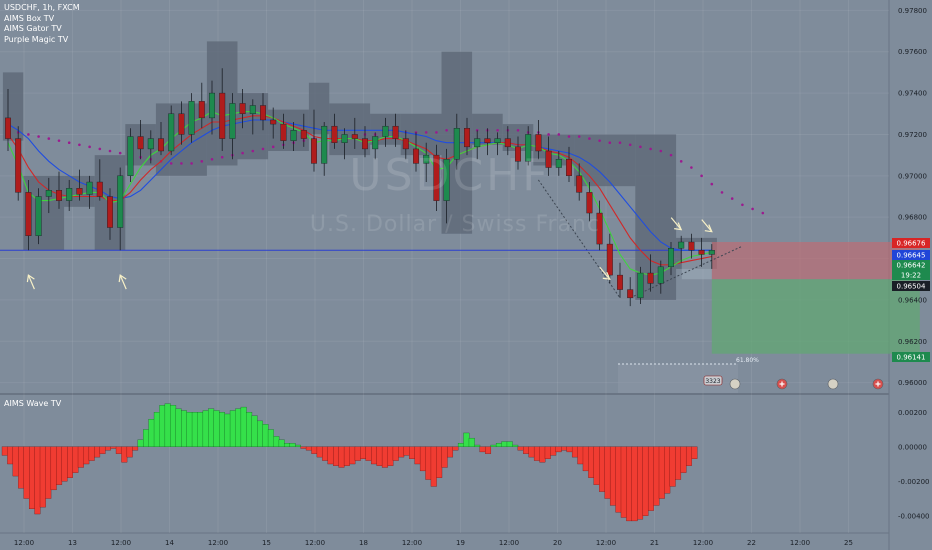 The height and width of the screenshot is (550, 932). I want to click on legend-indicator: Purple Magic TV, so click(36, 39).